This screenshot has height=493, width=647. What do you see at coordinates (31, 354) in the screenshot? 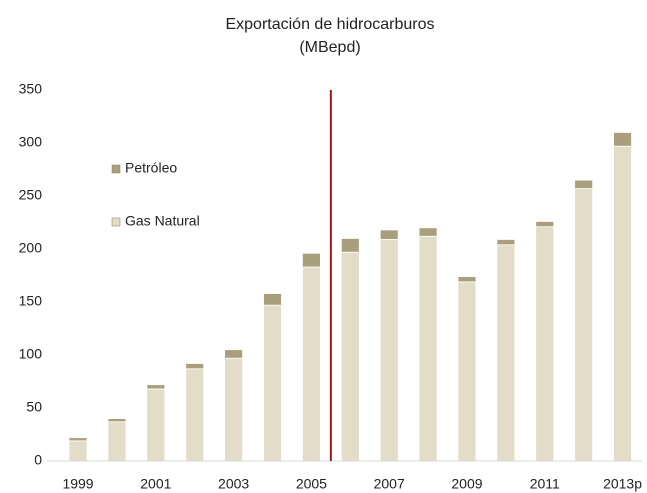
I see `y-tick-label: 100` at bounding box center [31, 354].